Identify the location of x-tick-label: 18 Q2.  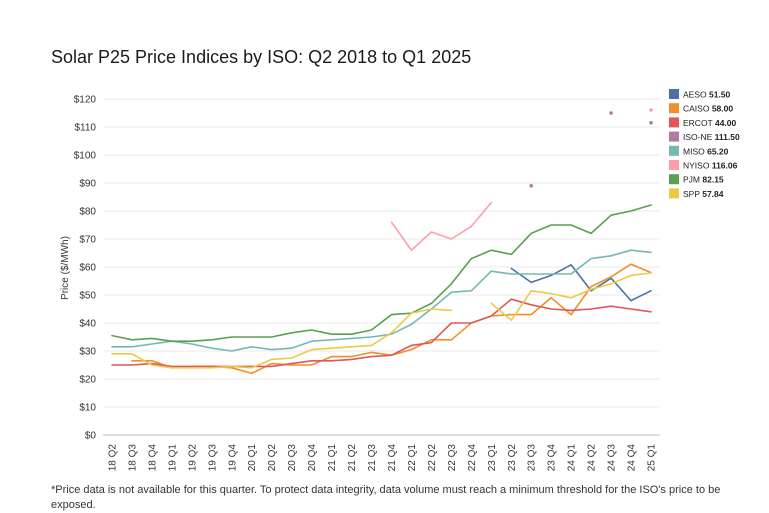
(113, 458).